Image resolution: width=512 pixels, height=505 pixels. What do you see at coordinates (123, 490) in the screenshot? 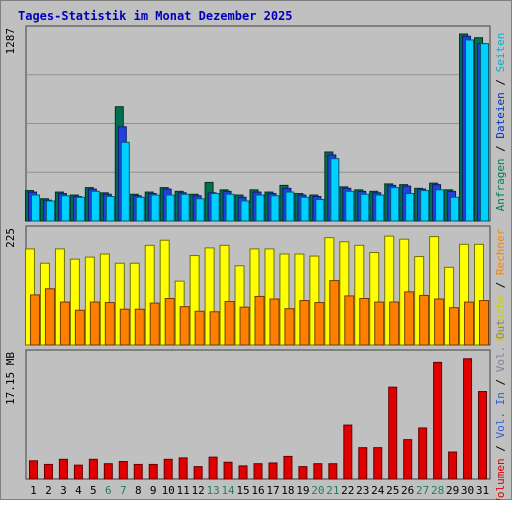
I see `day-label-7: 7` at bounding box center [123, 490].